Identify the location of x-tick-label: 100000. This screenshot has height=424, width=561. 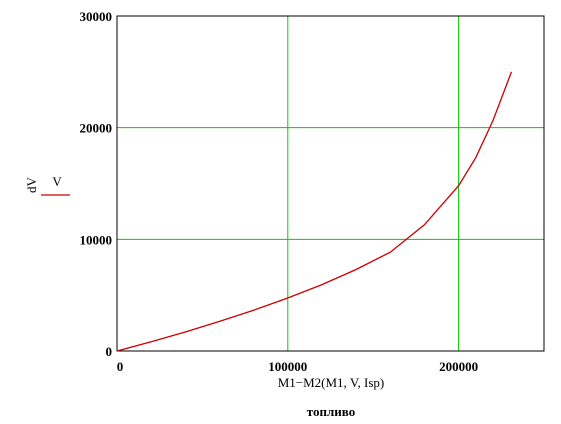
(287, 366).